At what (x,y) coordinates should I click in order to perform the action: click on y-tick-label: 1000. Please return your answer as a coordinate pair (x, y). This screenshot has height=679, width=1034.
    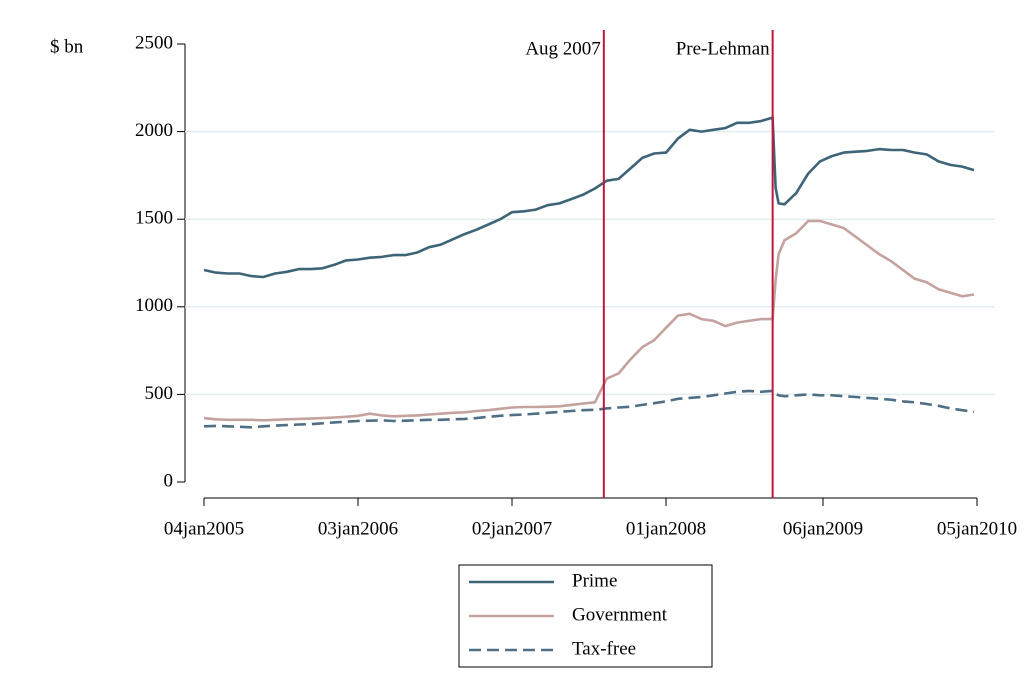
    Looking at the image, I should click on (154, 305).